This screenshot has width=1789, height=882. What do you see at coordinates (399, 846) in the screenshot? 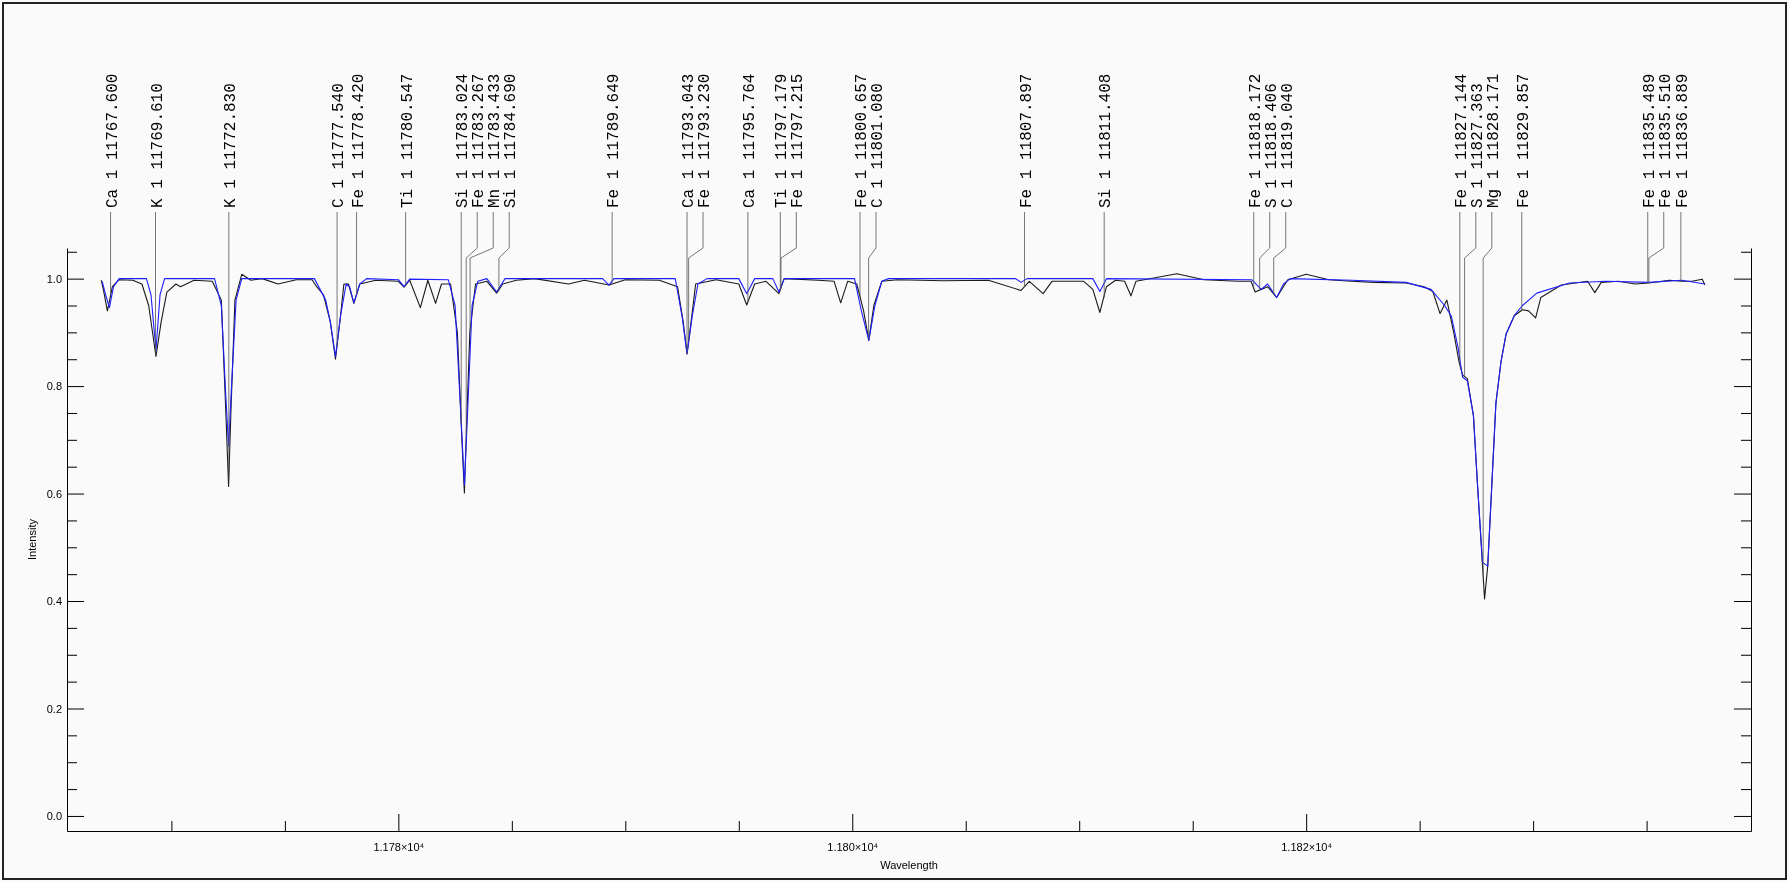
I see `x-tick-label: 1.178×10⁴` at bounding box center [399, 846].